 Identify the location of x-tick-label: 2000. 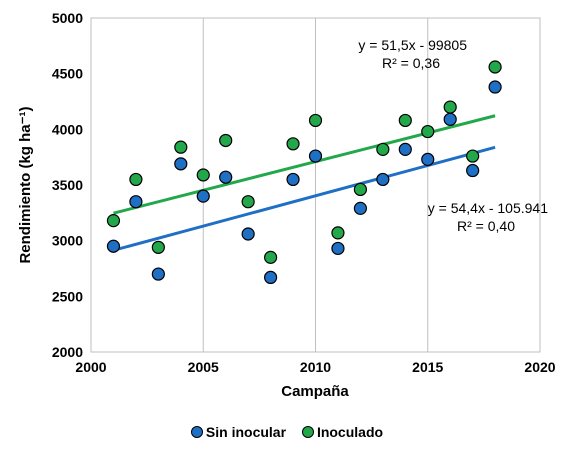
(90, 367).